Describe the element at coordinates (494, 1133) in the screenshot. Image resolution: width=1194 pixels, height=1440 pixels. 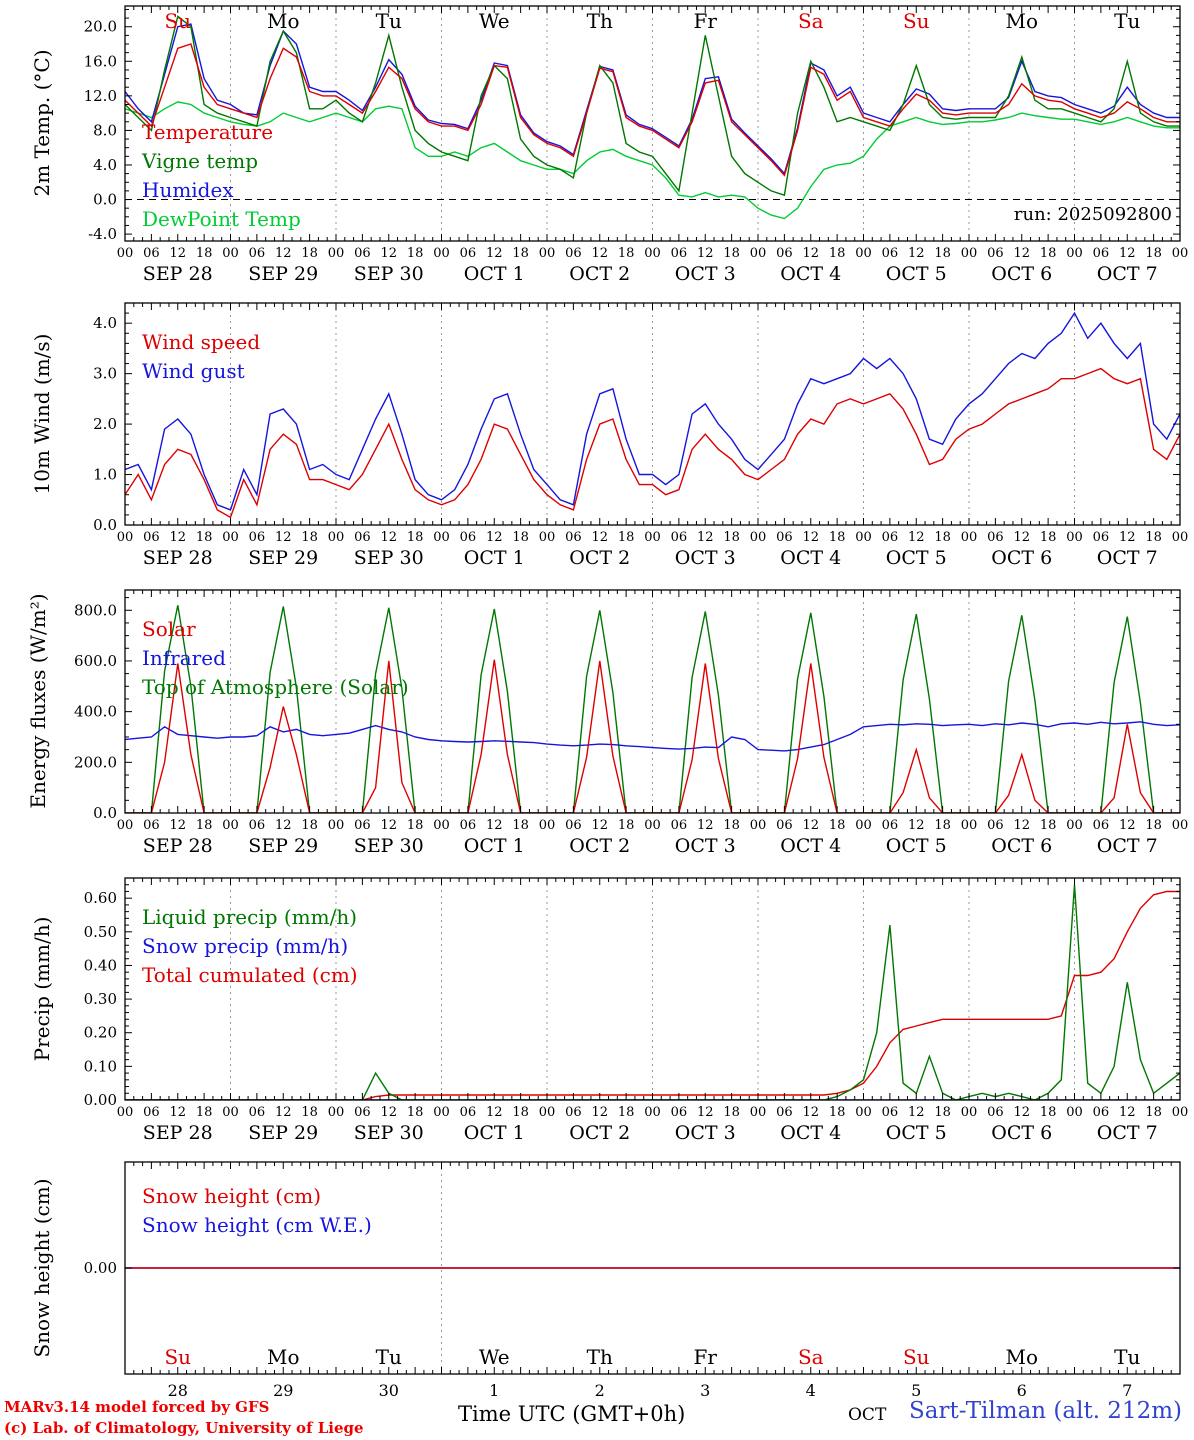
I see `date-label: OCT 1` at that location.